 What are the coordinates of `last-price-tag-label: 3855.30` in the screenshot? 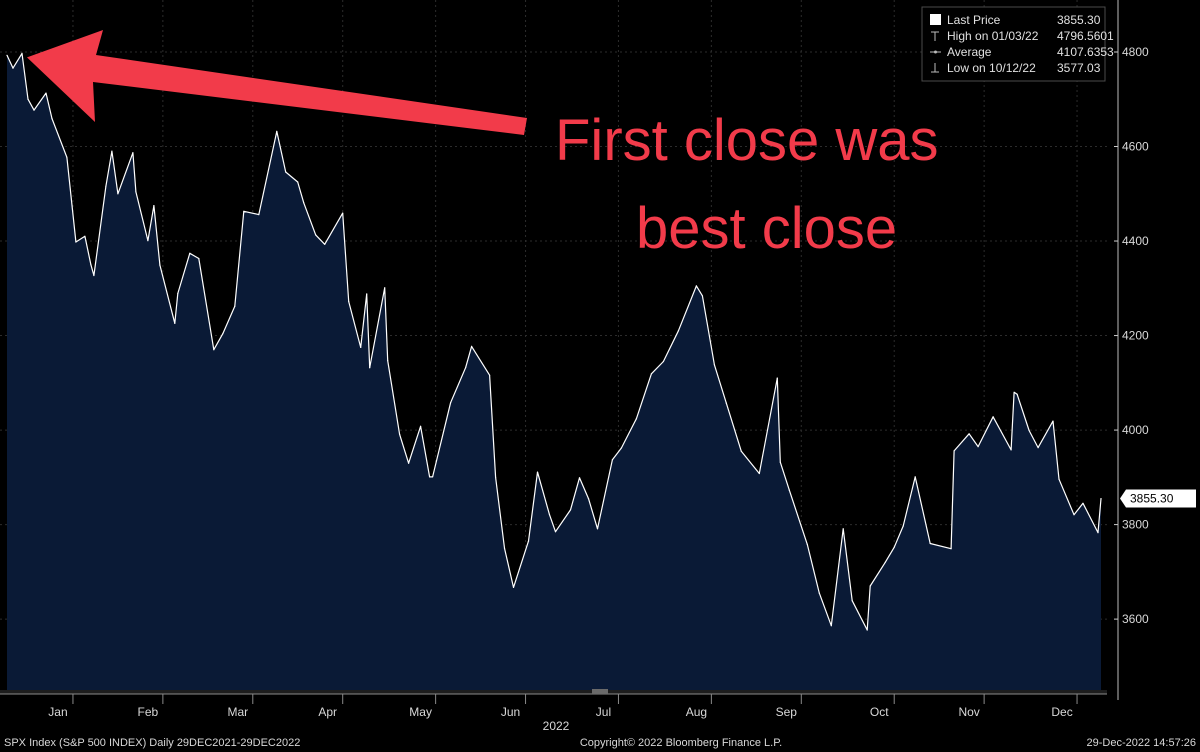 It's located at (1152, 498).